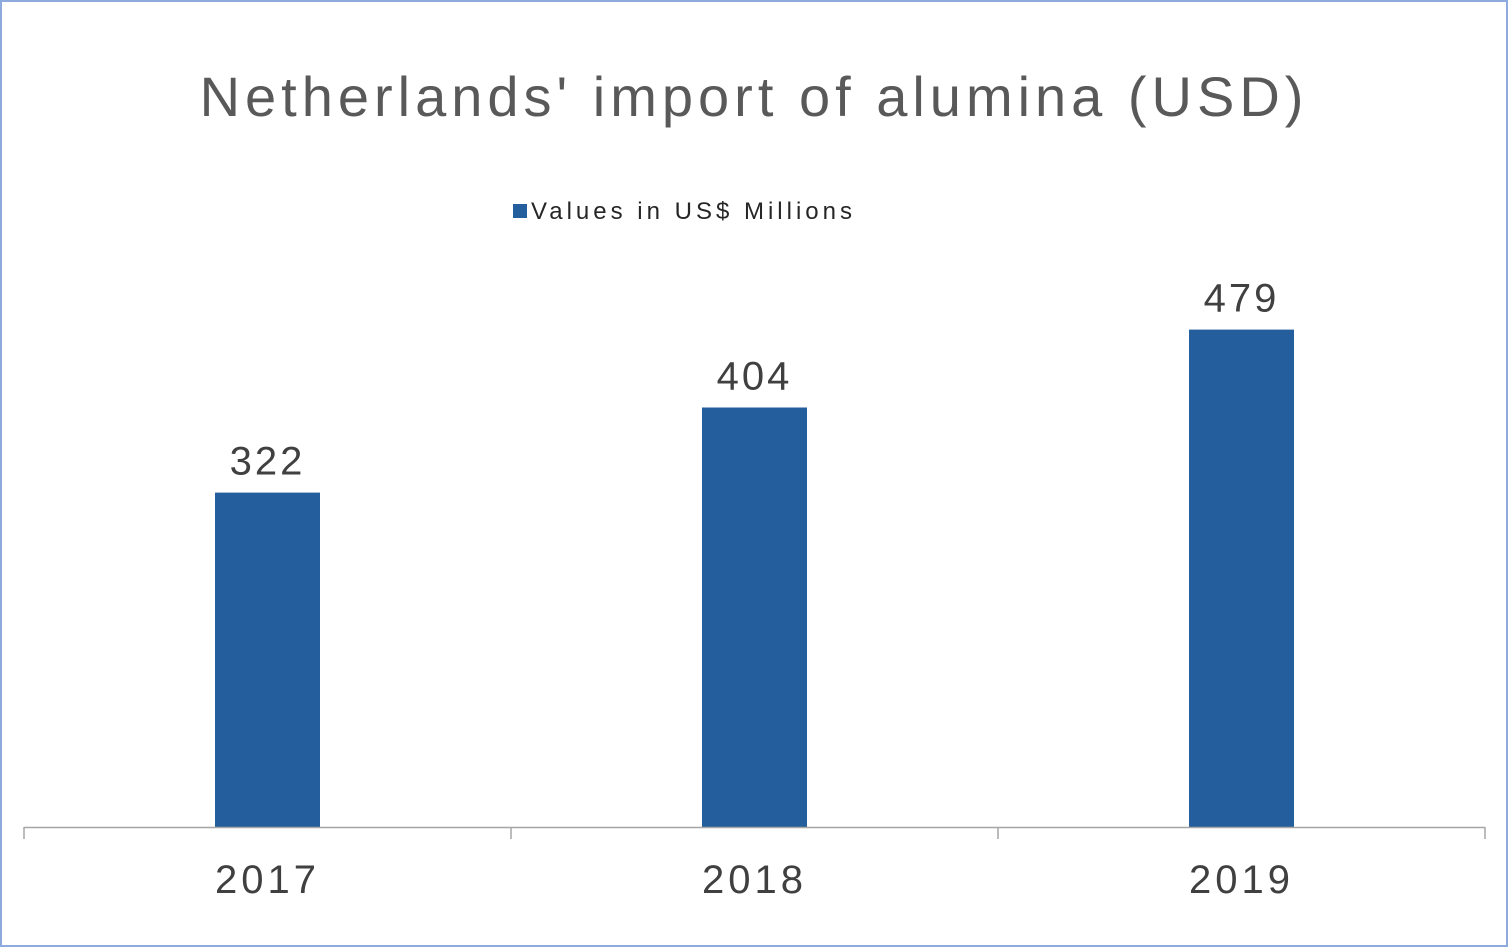  I want to click on legend-label-values: Values in US$ Millions, so click(693, 211).